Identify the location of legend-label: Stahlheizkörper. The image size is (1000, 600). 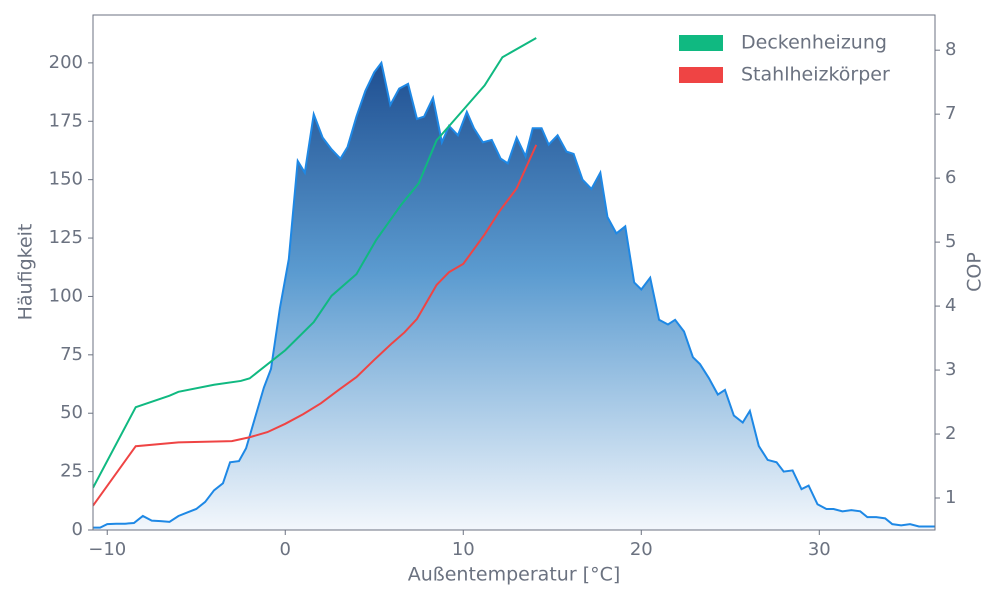
(815, 75).